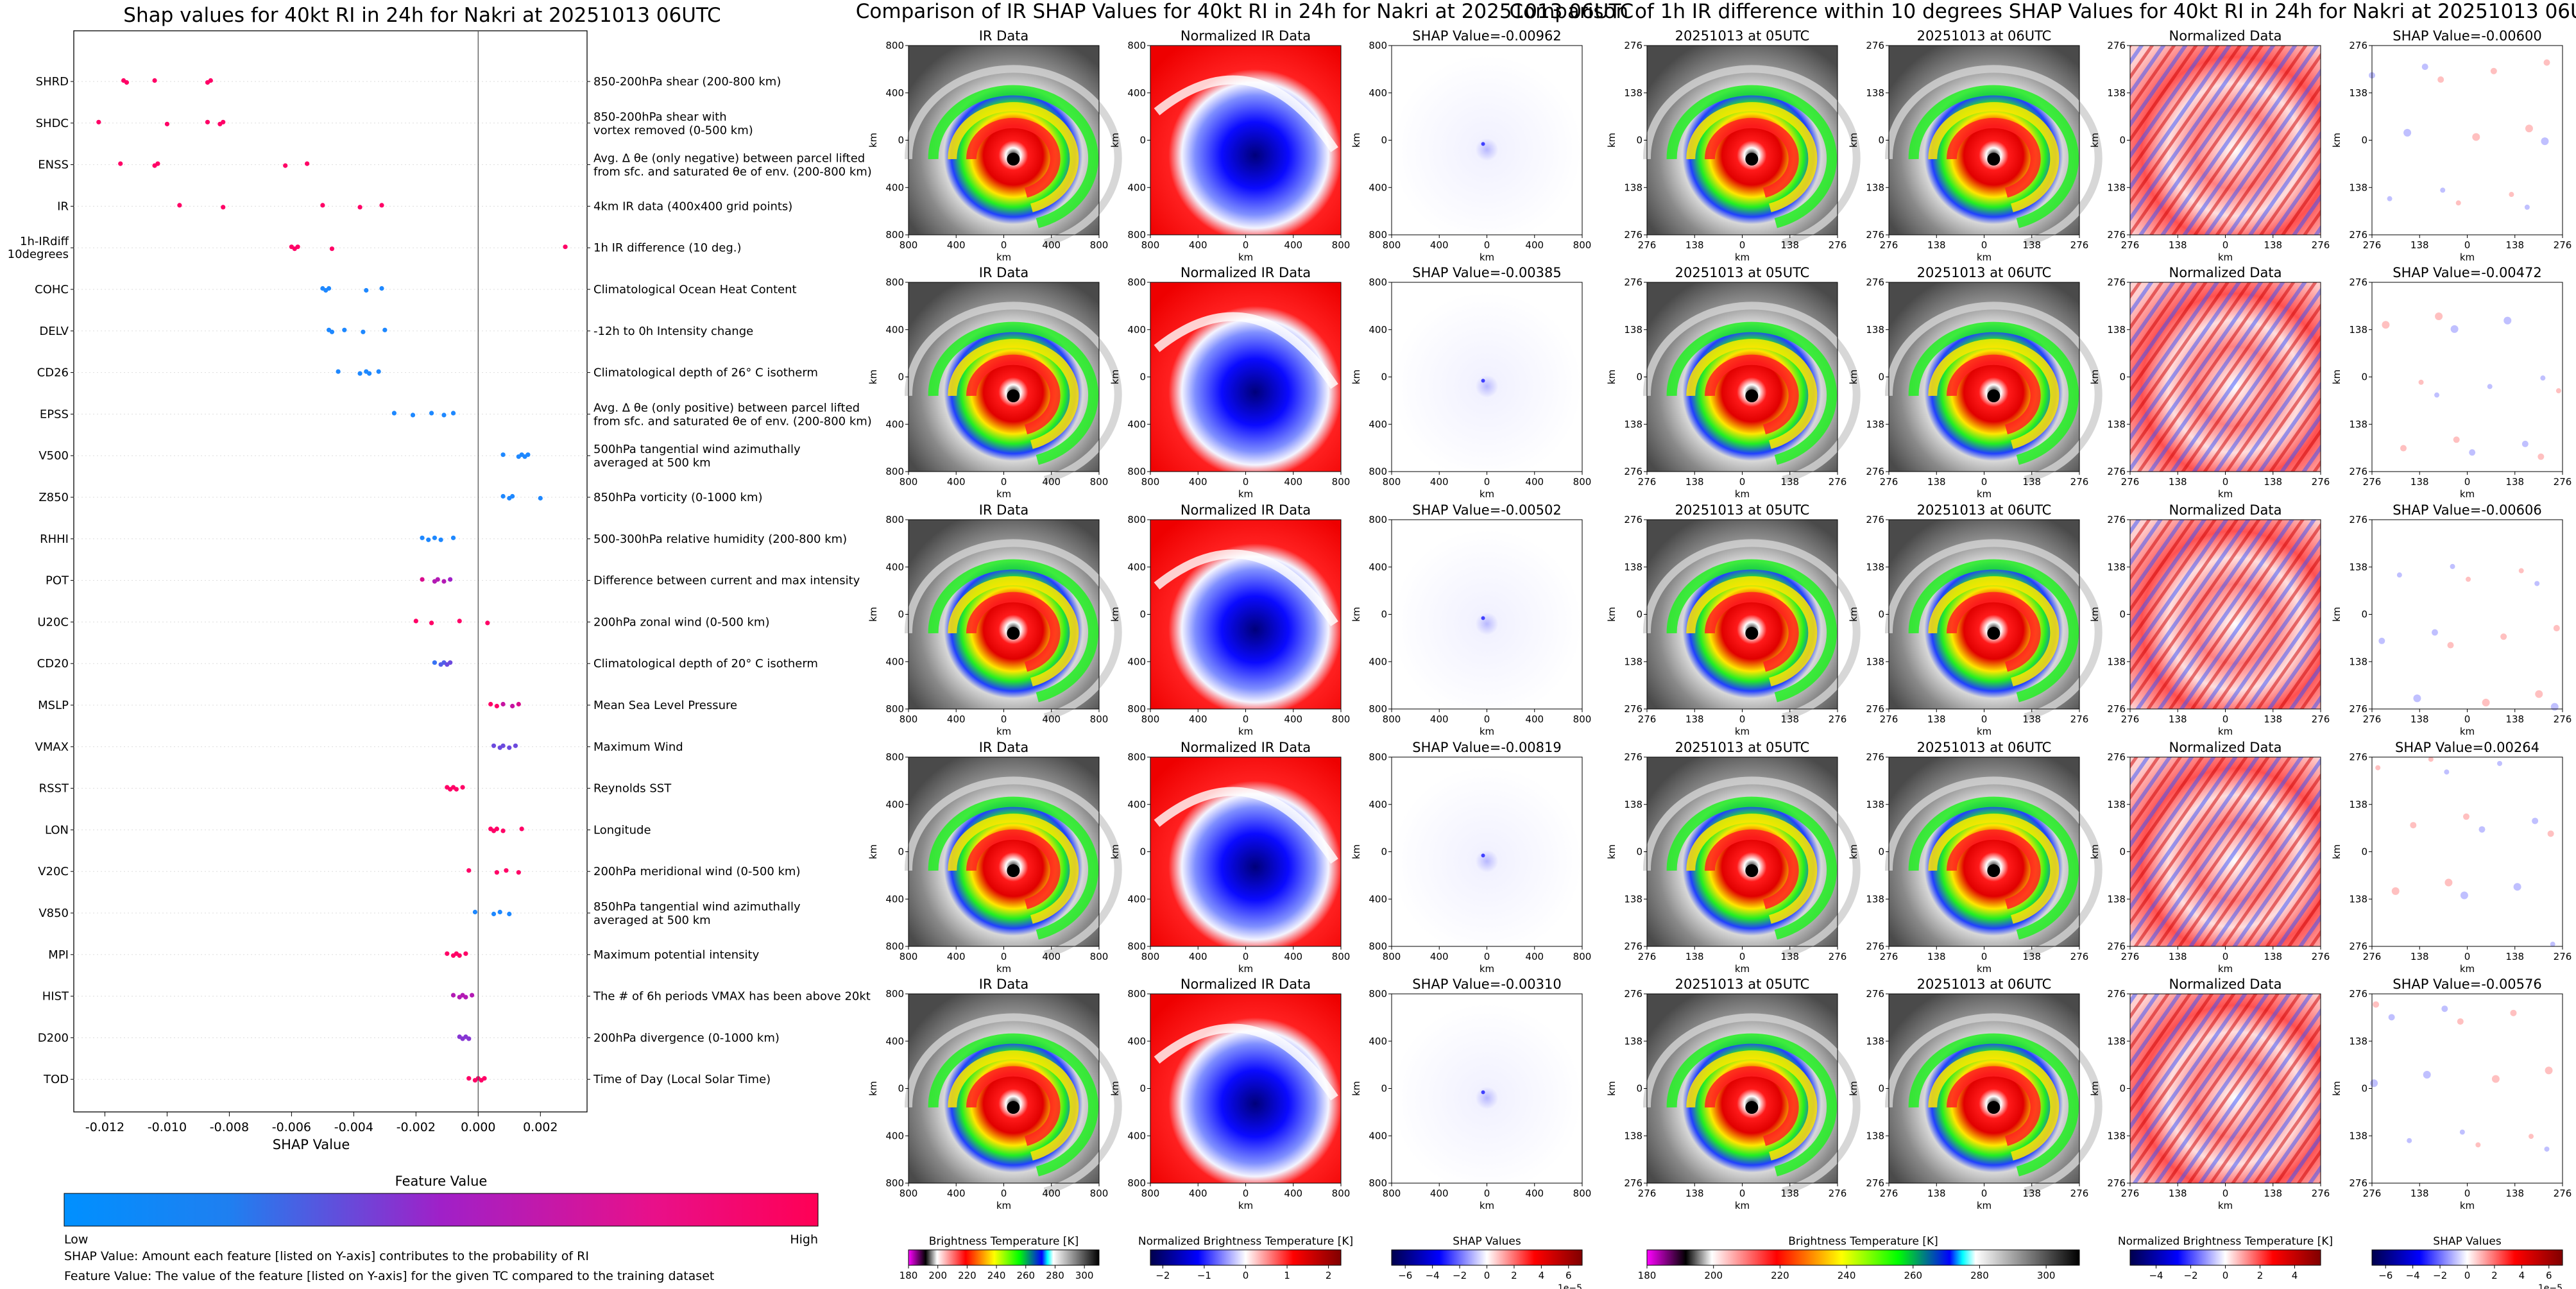 This screenshot has height=1289, width=2576. Describe the element at coordinates (1487, 140) in the screenshot. I see `shap-field` at that location.